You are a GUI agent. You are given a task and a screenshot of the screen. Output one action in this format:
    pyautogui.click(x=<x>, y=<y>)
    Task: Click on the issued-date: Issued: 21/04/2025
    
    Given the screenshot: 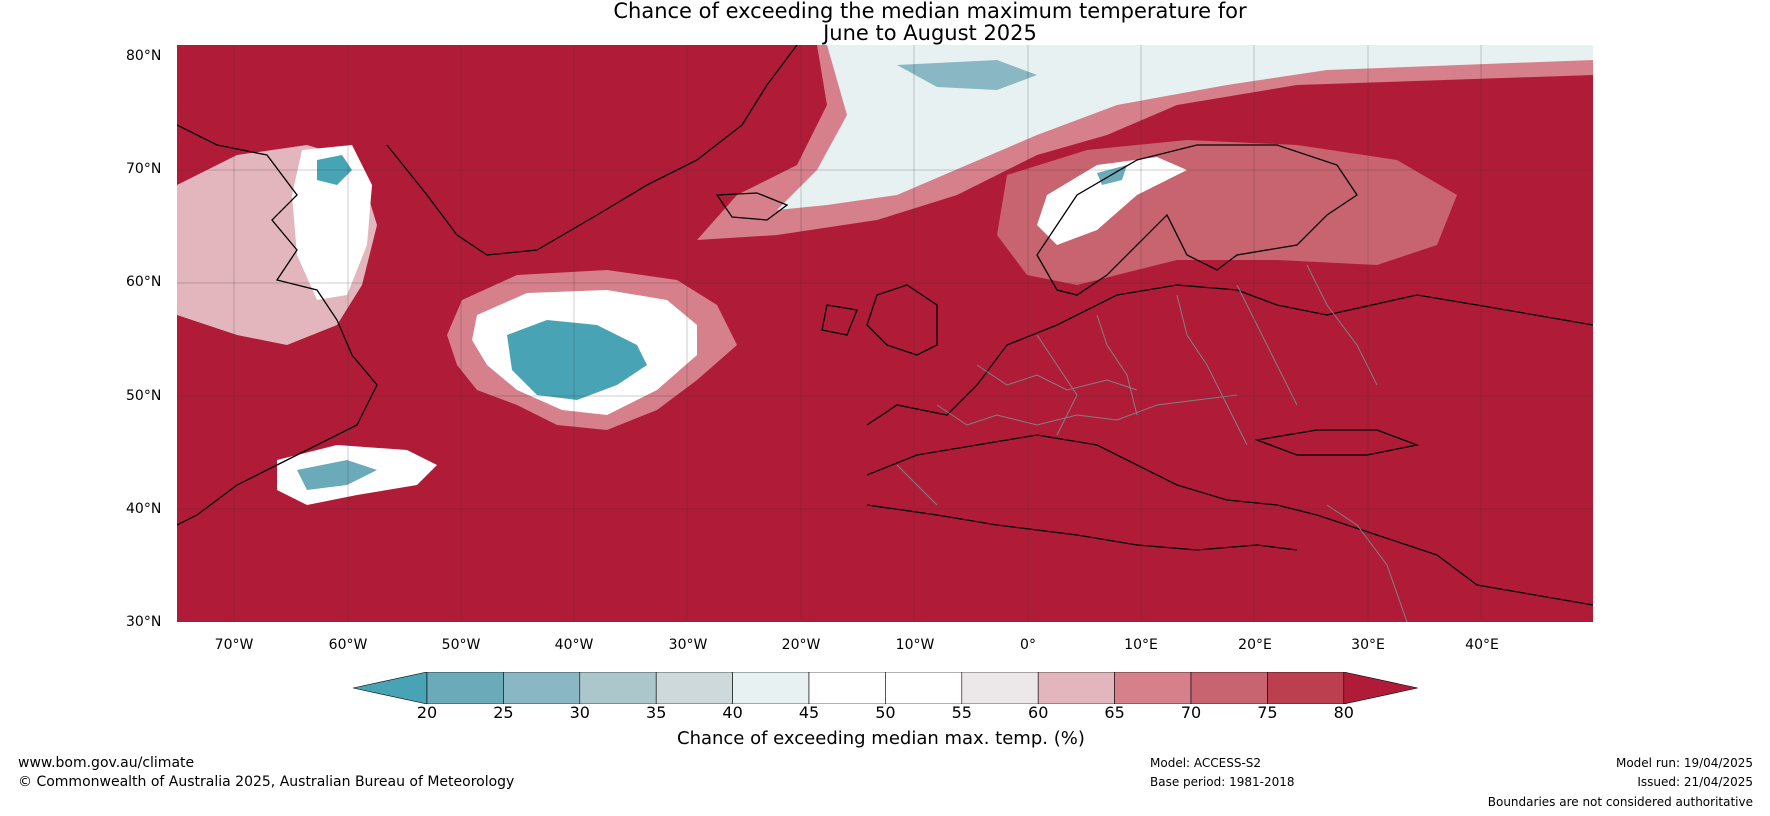 What is the action you would take?
    pyautogui.click(x=1695, y=782)
    